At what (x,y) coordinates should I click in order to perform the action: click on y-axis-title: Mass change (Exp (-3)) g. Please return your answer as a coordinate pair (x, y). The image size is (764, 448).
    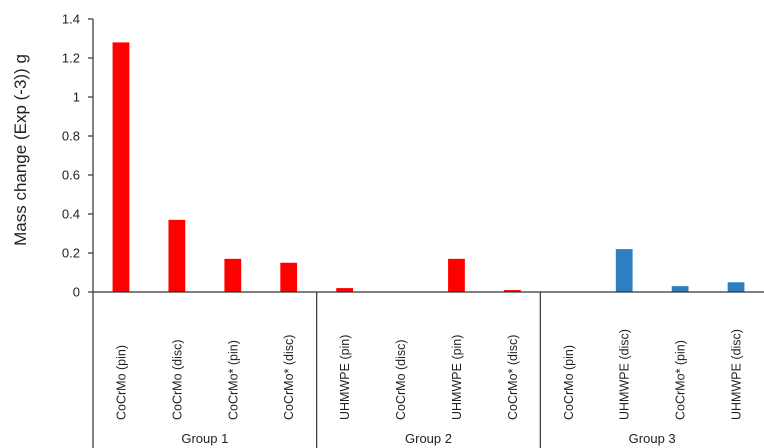
    Looking at the image, I should click on (20, 150).